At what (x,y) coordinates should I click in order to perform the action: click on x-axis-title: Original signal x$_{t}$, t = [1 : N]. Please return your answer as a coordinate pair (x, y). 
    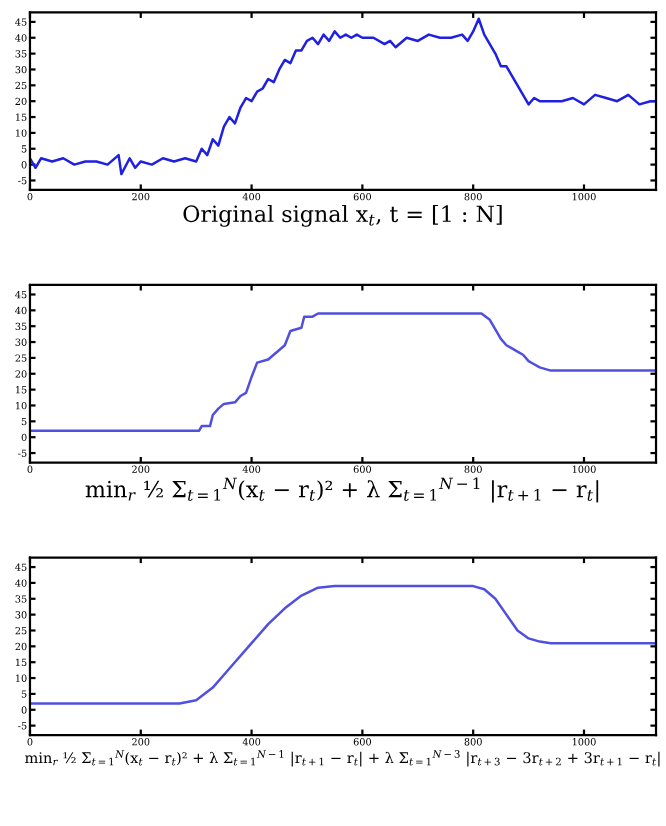
    Looking at the image, I should click on (342, 215).